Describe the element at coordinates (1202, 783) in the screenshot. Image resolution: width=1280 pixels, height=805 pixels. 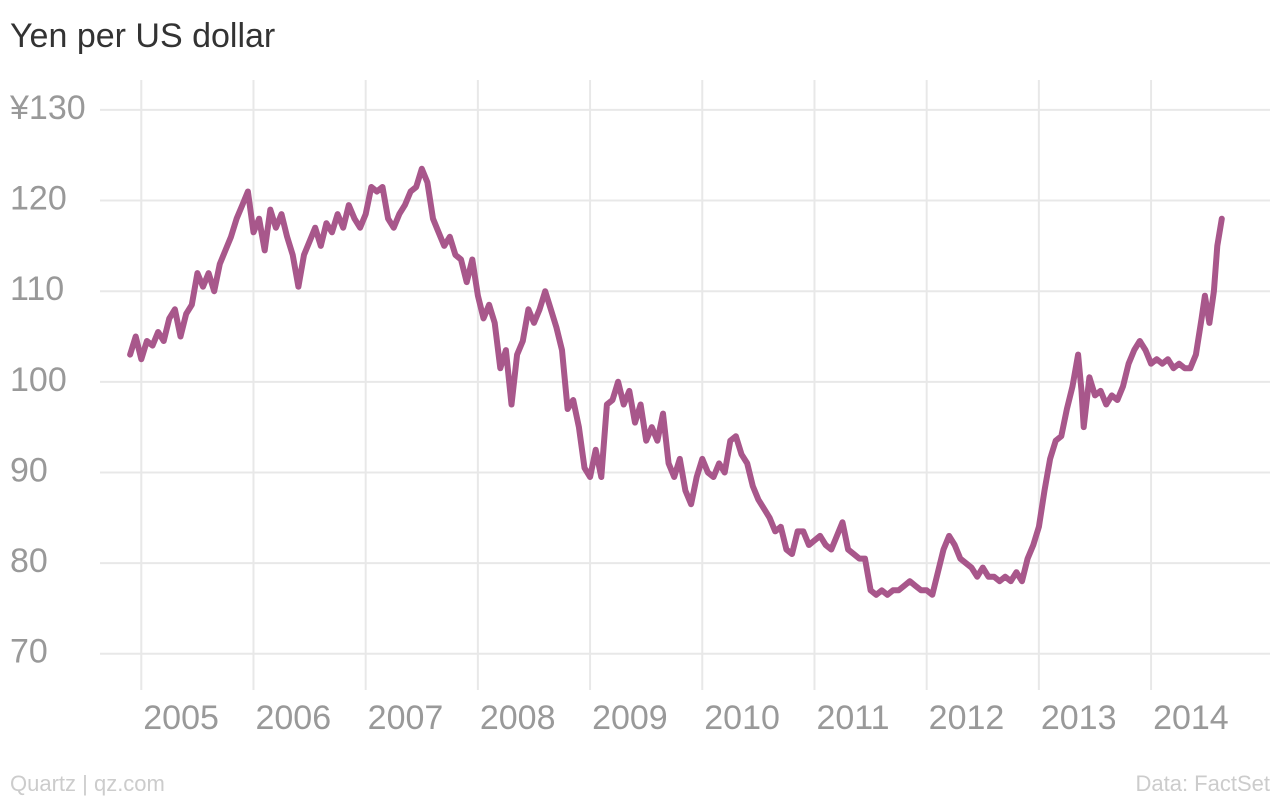
I see `source: Data: FactSet` at that location.